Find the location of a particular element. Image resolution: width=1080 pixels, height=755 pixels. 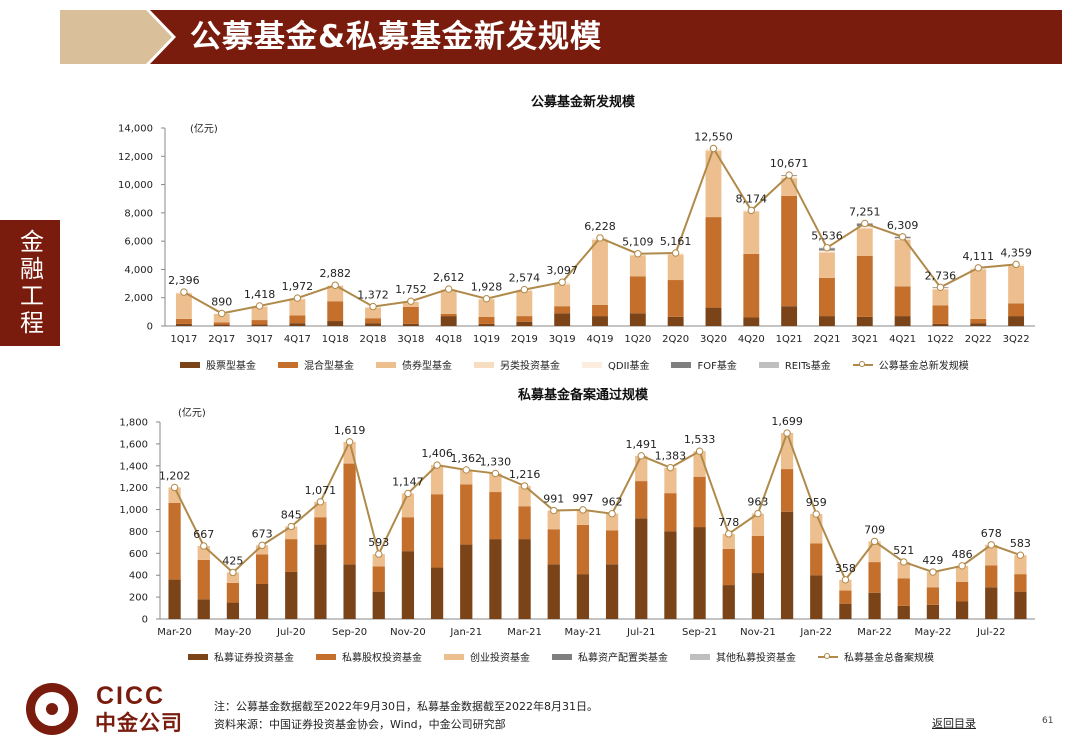

public-fund-legend-label: 混合型基金 is located at coordinates (329, 366).